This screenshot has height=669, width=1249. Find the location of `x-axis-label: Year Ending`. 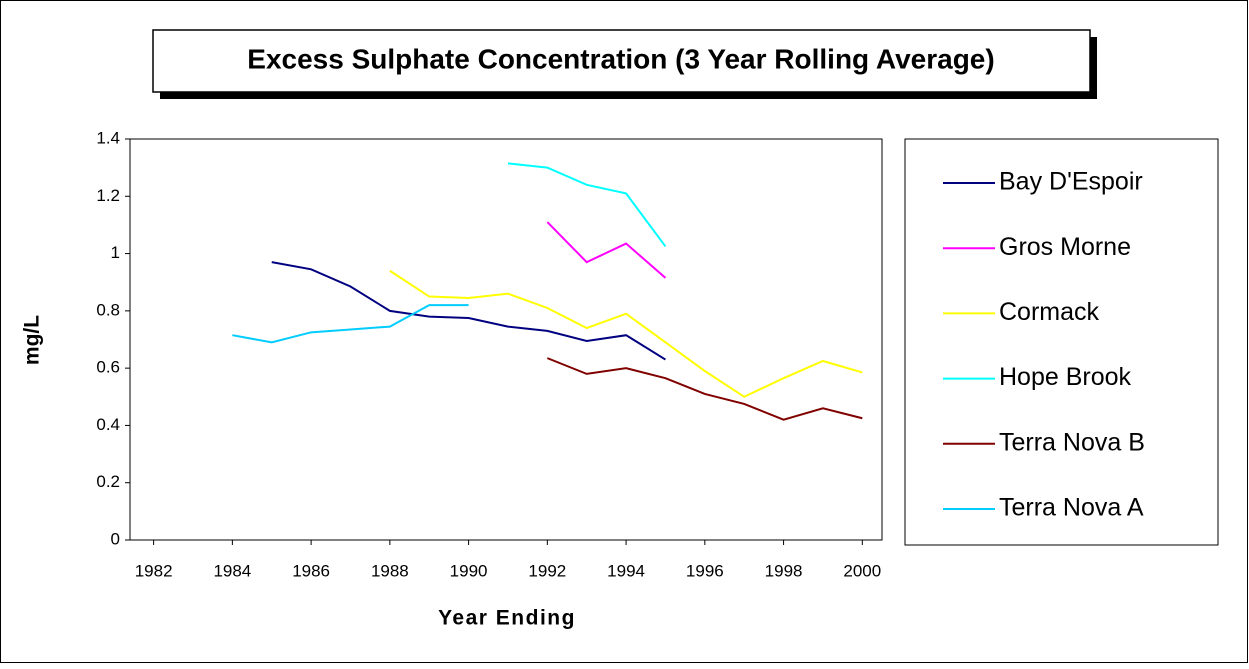

x-axis-label: Year Ending is located at coordinates (507, 618).